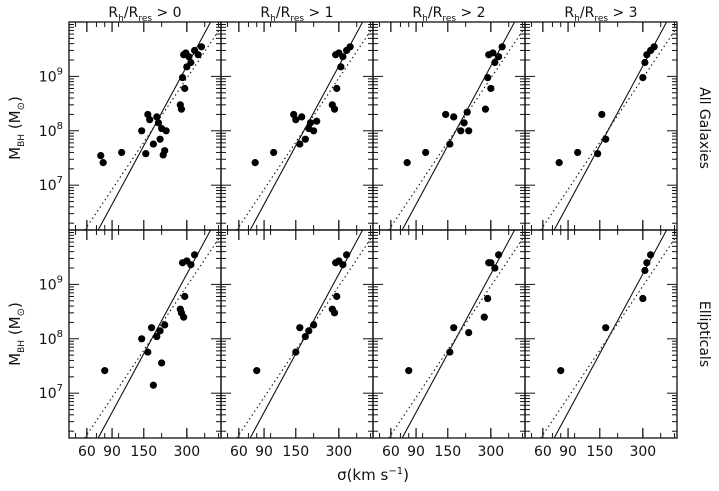  Describe the element at coordinates (601, 344) in the screenshot. I see `panel-1-3: 60 90 150 300` at that location.